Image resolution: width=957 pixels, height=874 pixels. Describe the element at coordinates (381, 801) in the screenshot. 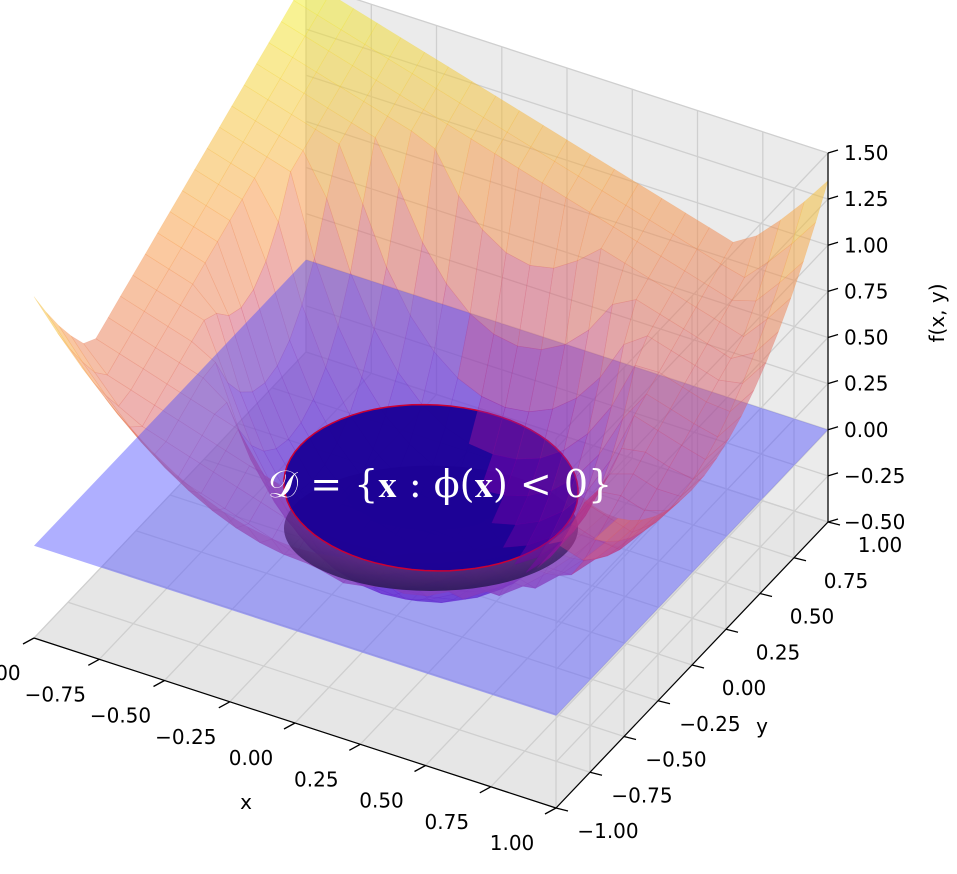

I see `x-tick-label: 0.50` at that location.